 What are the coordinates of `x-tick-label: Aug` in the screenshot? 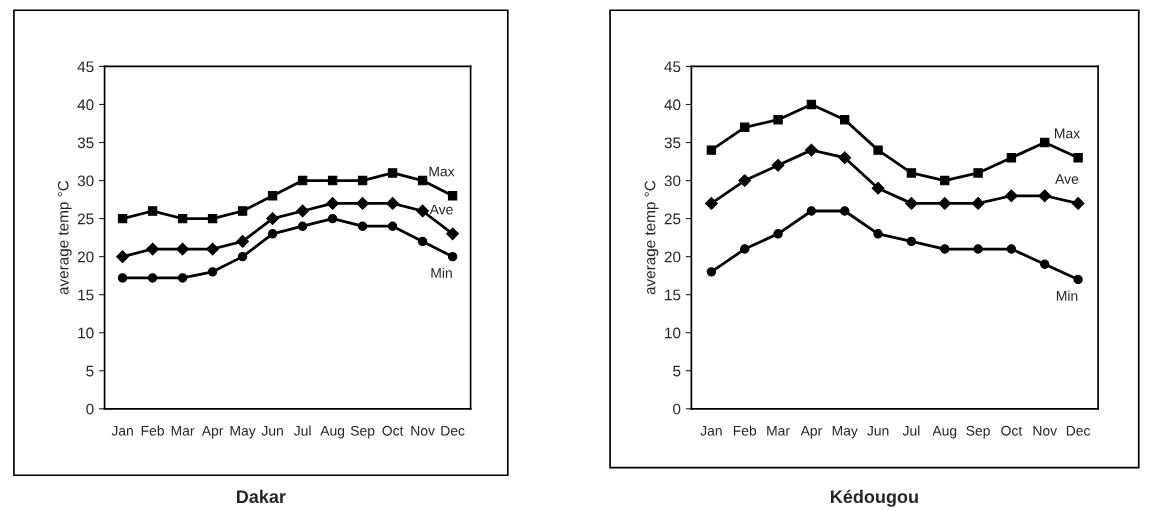 It's located at (332, 432).